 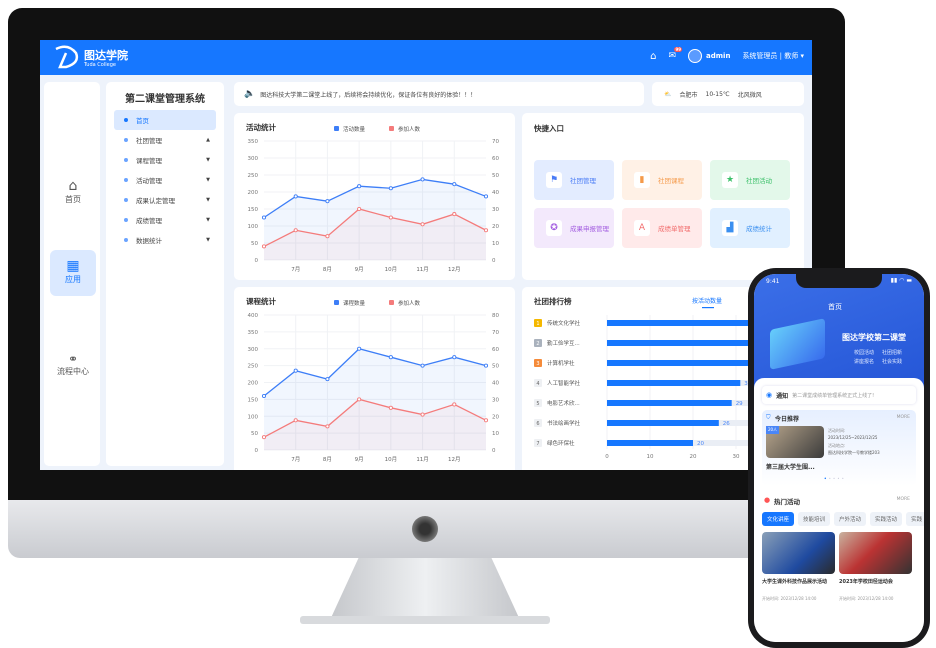 What do you see at coordinates (564, 323) in the screenshot?
I see `club-name: 传统文化学社` at bounding box center [564, 323].